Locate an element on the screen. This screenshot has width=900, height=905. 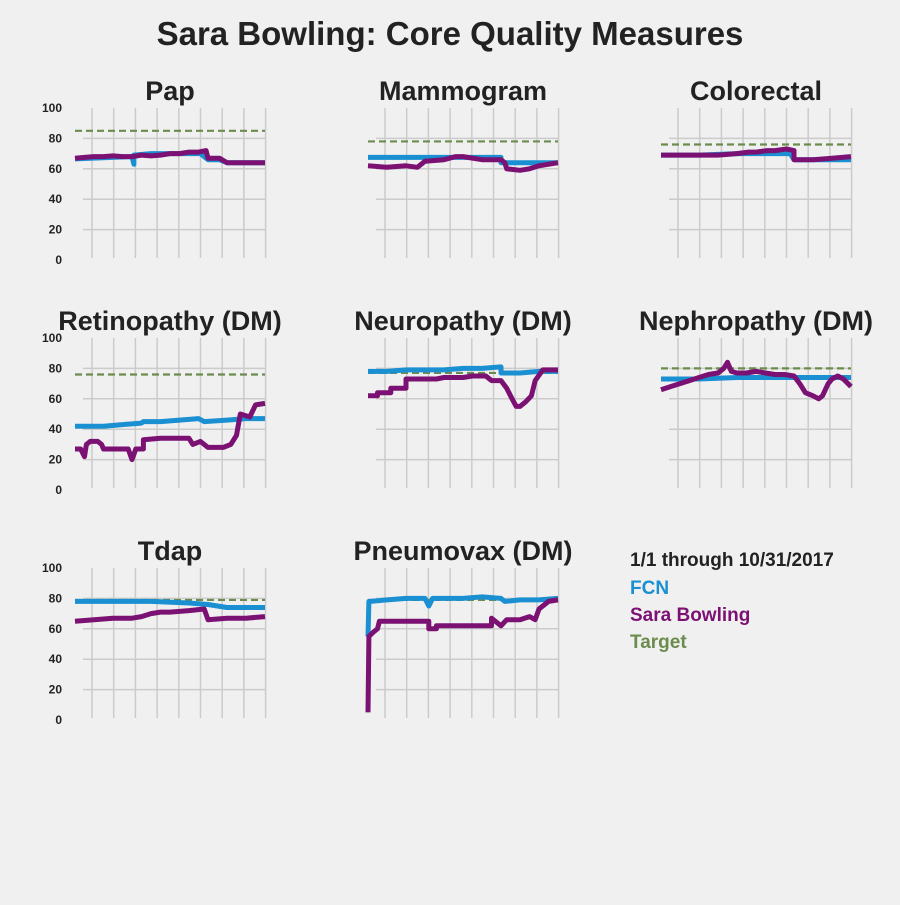
chart-panel: Neuropathy (DM) is located at coordinates (463, 397).